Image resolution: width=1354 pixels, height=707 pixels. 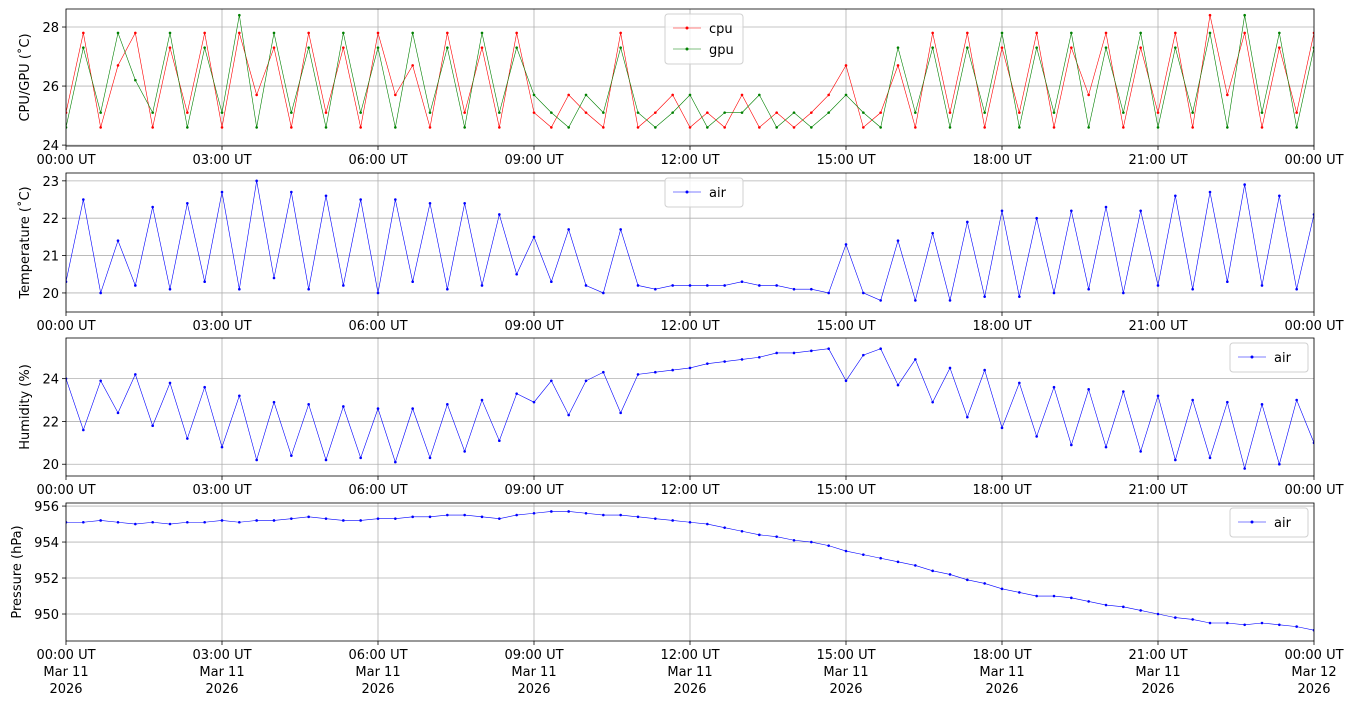 What do you see at coordinates (687, 49) in the screenshot?
I see `legend-marker` at bounding box center [687, 49].